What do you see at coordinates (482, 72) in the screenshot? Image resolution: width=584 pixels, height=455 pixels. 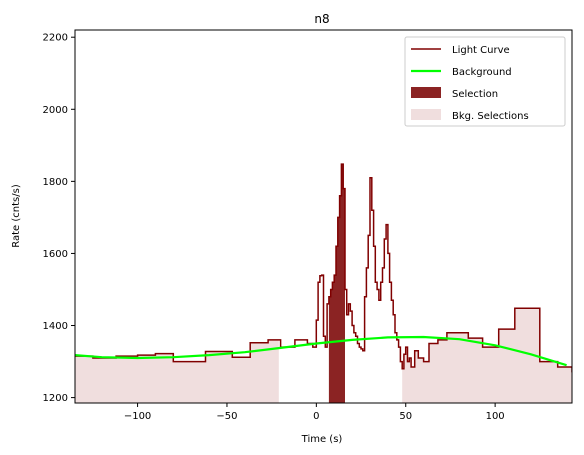 I see `legend-background-label: Background` at bounding box center [482, 72].